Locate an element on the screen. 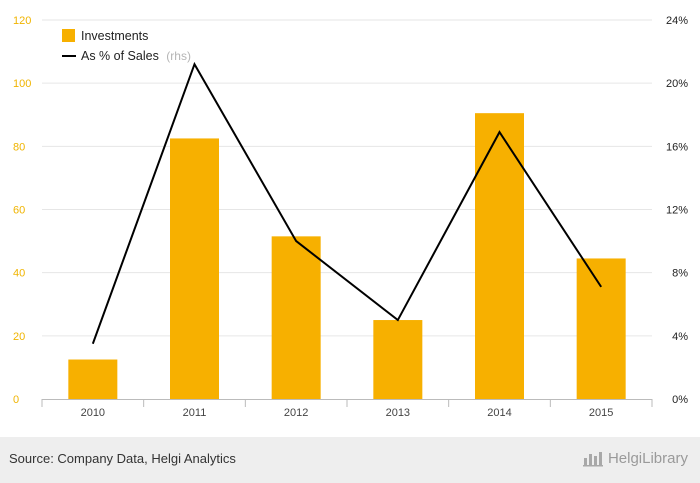  legend-label-investments: Investments is located at coordinates (114, 36).